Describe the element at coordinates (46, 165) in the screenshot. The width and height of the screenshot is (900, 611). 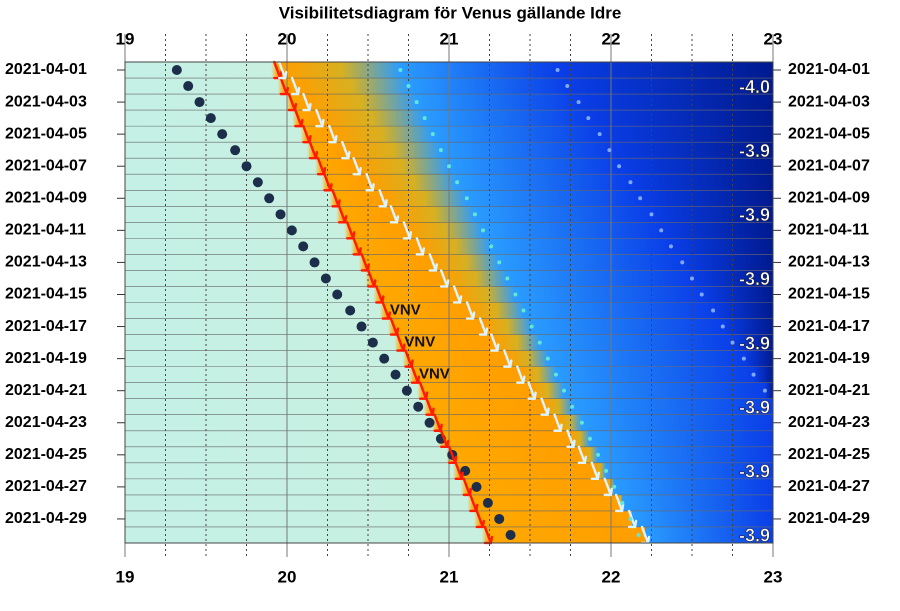
I see `y-tick-label: 2021-04-07` at that location.